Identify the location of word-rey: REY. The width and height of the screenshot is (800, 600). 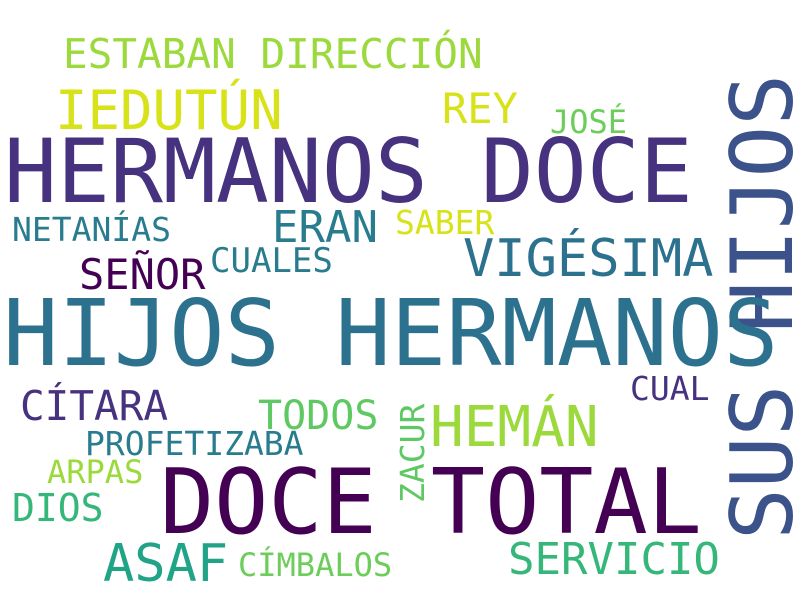
(480, 108).